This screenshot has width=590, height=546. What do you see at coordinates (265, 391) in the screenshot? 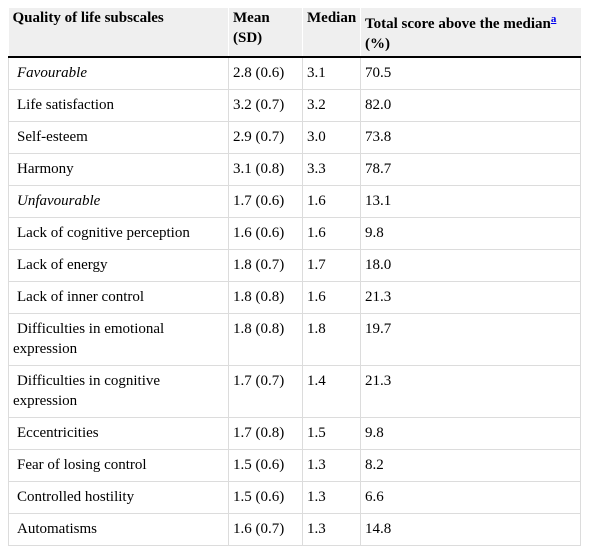
I see `row-mean: 1.7 (0.7)` at bounding box center [265, 391].